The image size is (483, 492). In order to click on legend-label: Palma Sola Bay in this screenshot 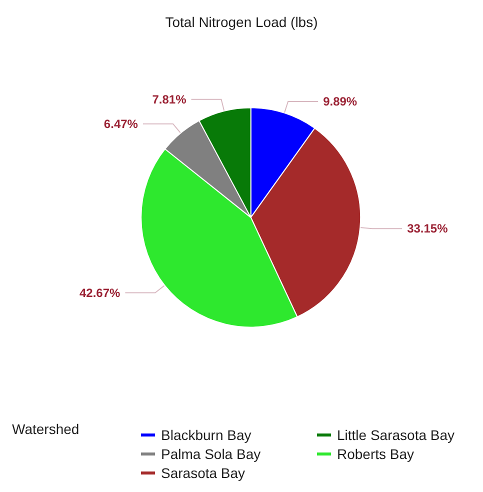, I will do `click(211, 454)`.